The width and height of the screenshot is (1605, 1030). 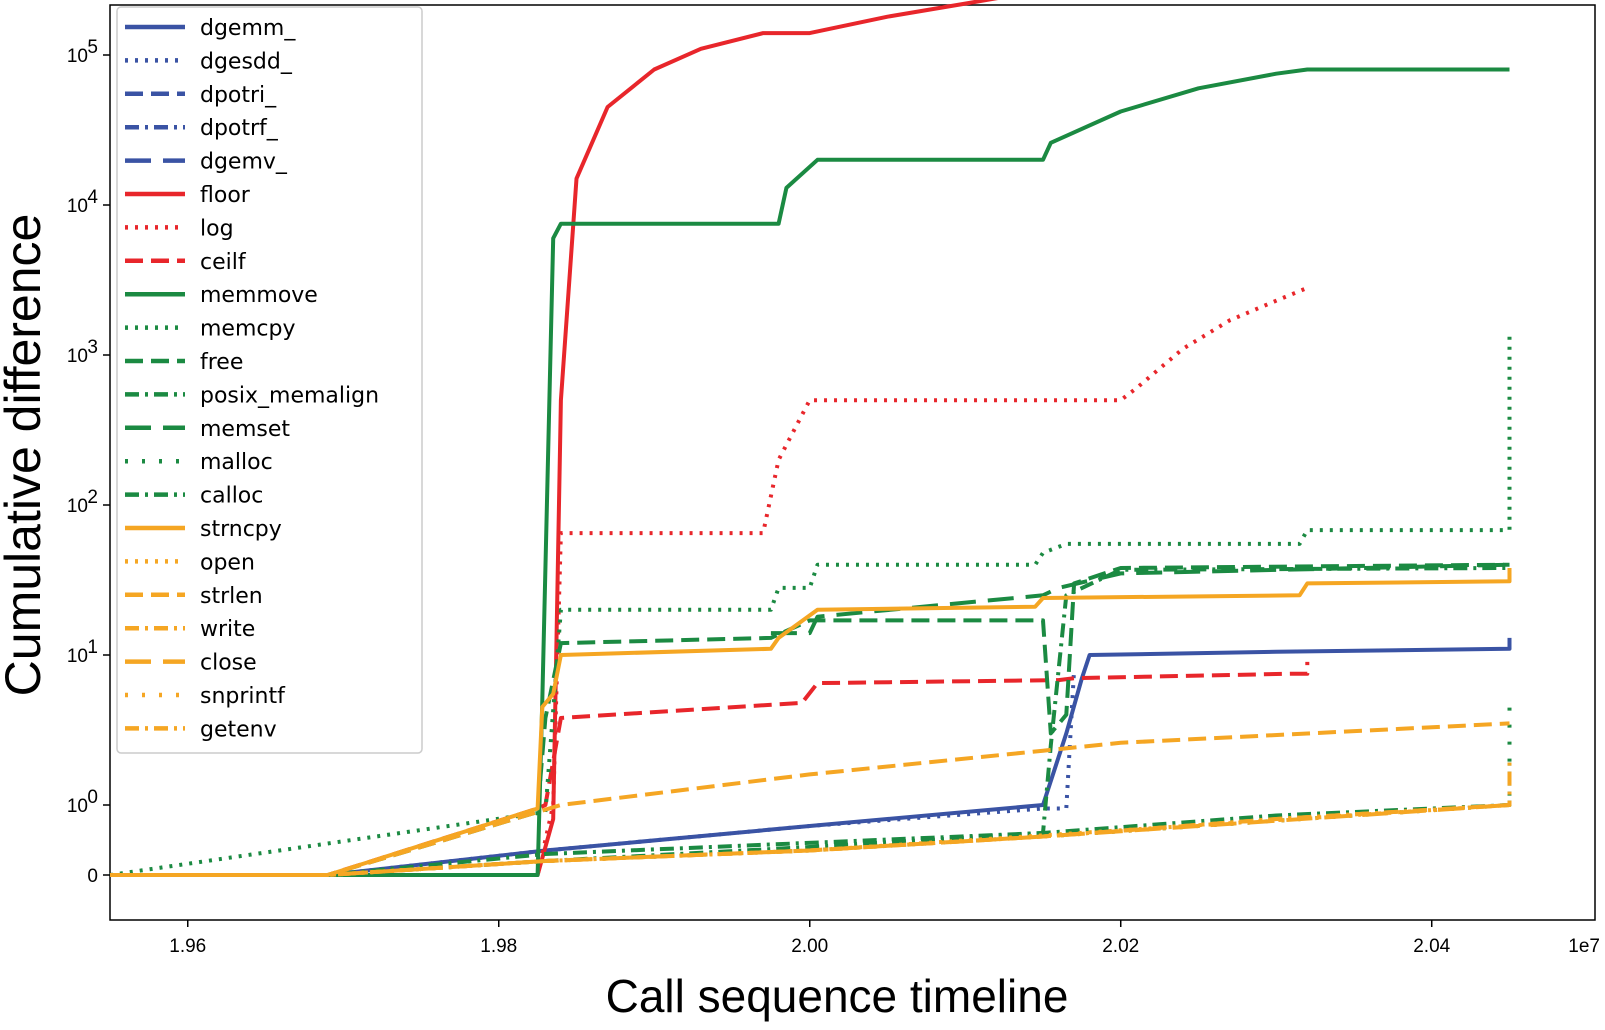 I want to click on legend-label: dgemv_, so click(x=244, y=162).